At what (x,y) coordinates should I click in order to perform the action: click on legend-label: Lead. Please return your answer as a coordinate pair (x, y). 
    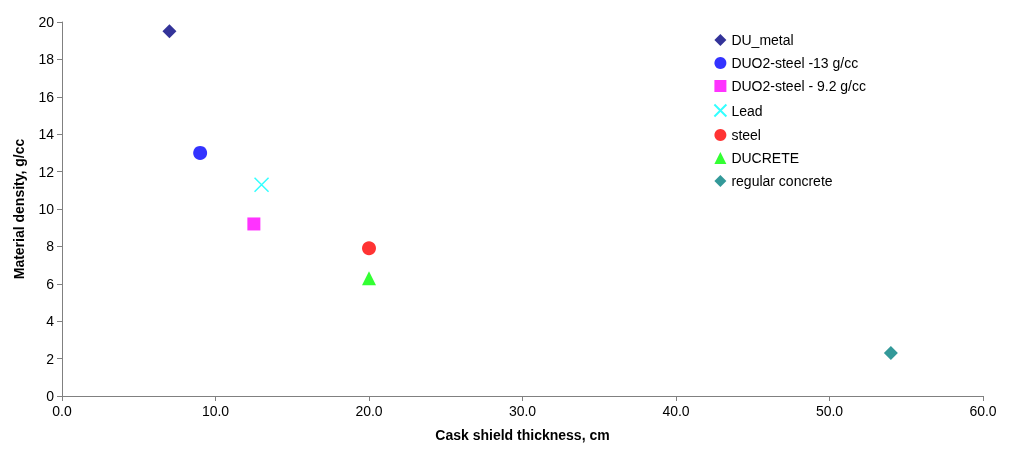
    Looking at the image, I should click on (747, 110).